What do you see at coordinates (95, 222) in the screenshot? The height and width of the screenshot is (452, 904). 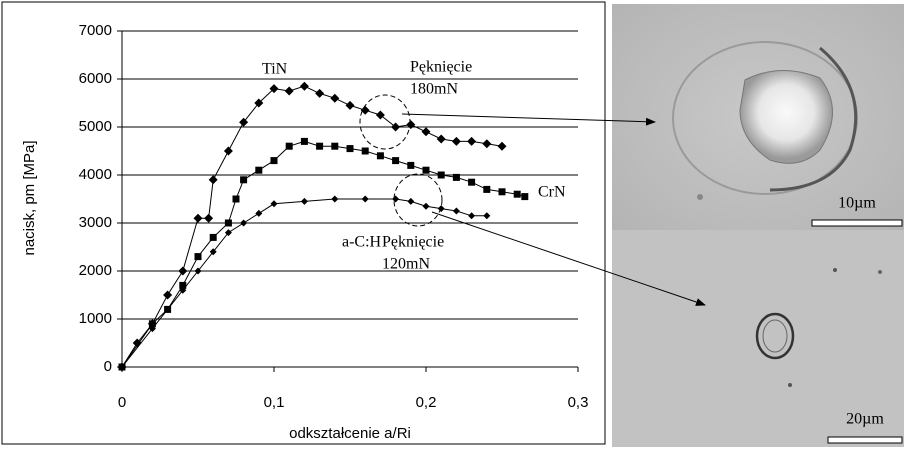 I see `y-tick-label: 3000` at bounding box center [95, 222].